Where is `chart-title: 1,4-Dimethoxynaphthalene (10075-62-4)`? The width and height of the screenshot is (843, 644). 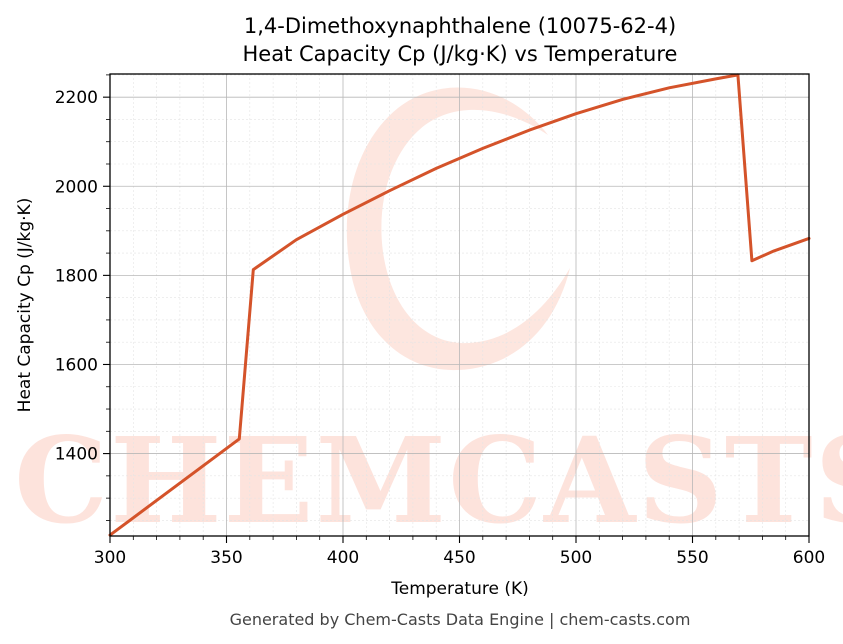
chart-title: 1,4-Dimethoxynaphthalene (10075-62-4) is located at coordinates (460, 26).